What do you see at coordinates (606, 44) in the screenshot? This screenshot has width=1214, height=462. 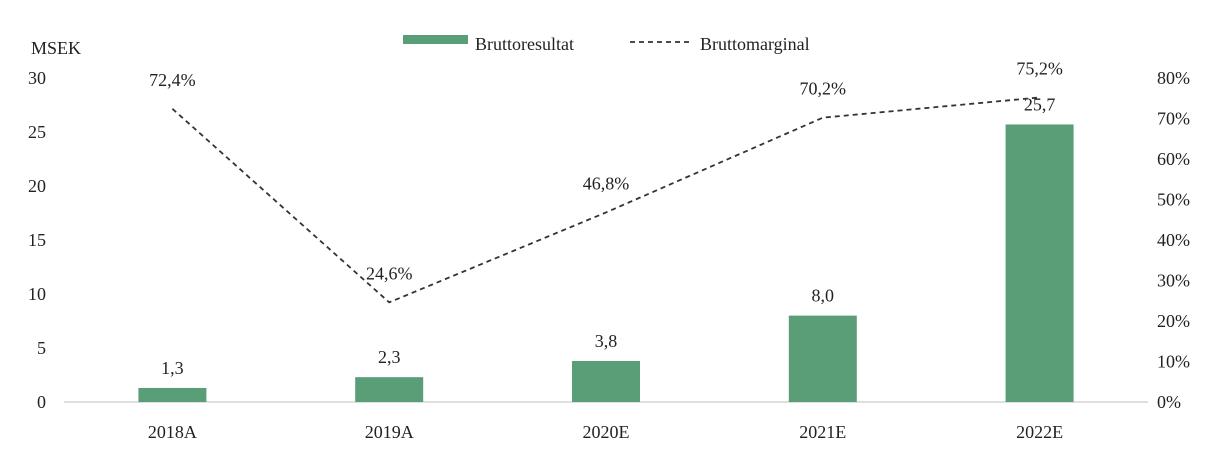 I see `legend: Bruttoresultat Bruttomarginal` at bounding box center [606, 44].